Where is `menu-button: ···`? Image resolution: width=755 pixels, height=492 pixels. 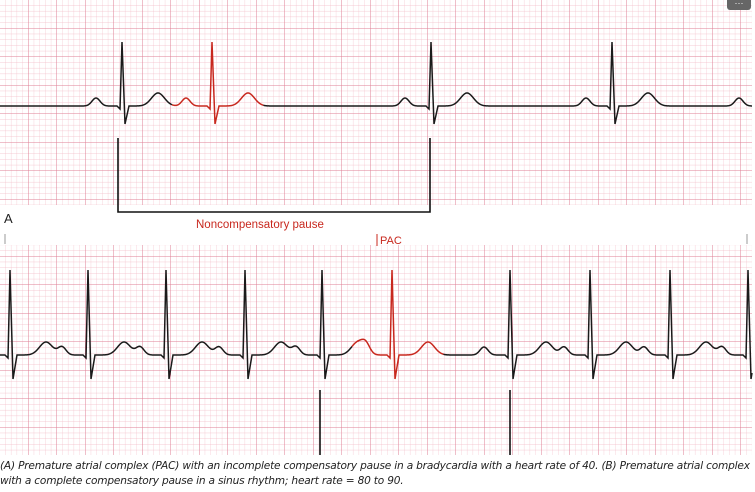 menu-button: ··· is located at coordinates (739, 5).